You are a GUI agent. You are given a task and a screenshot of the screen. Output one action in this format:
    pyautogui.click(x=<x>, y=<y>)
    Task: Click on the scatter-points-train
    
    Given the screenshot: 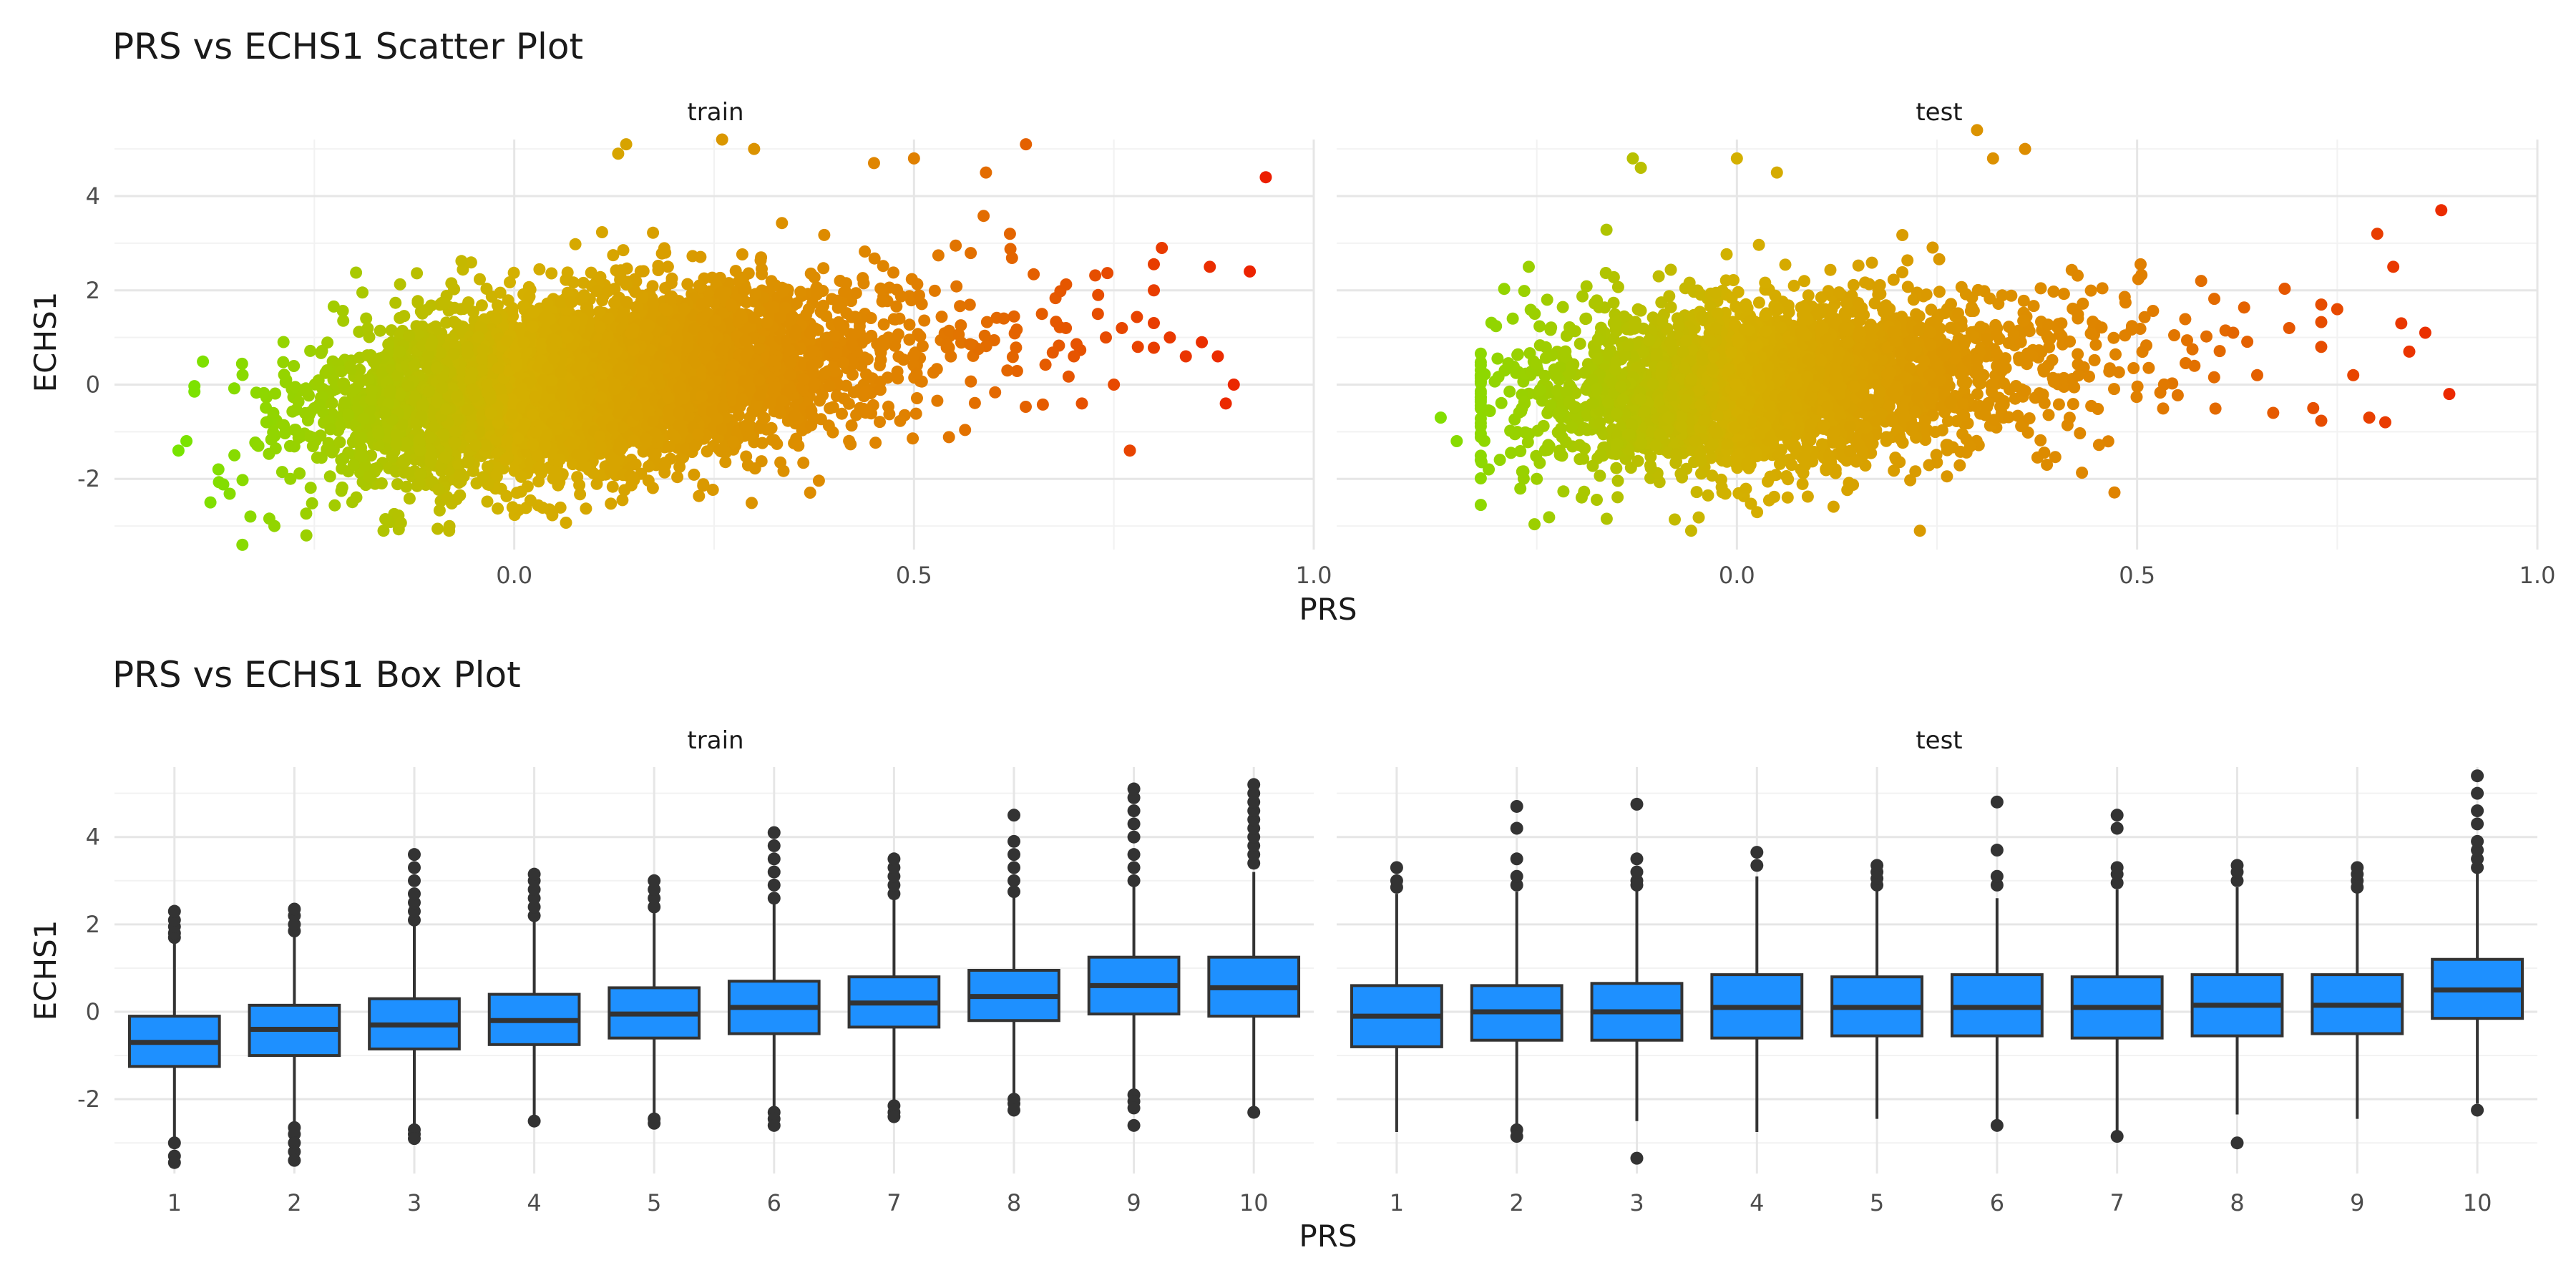 What is the action you would take?
    pyautogui.click(x=722, y=342)
    